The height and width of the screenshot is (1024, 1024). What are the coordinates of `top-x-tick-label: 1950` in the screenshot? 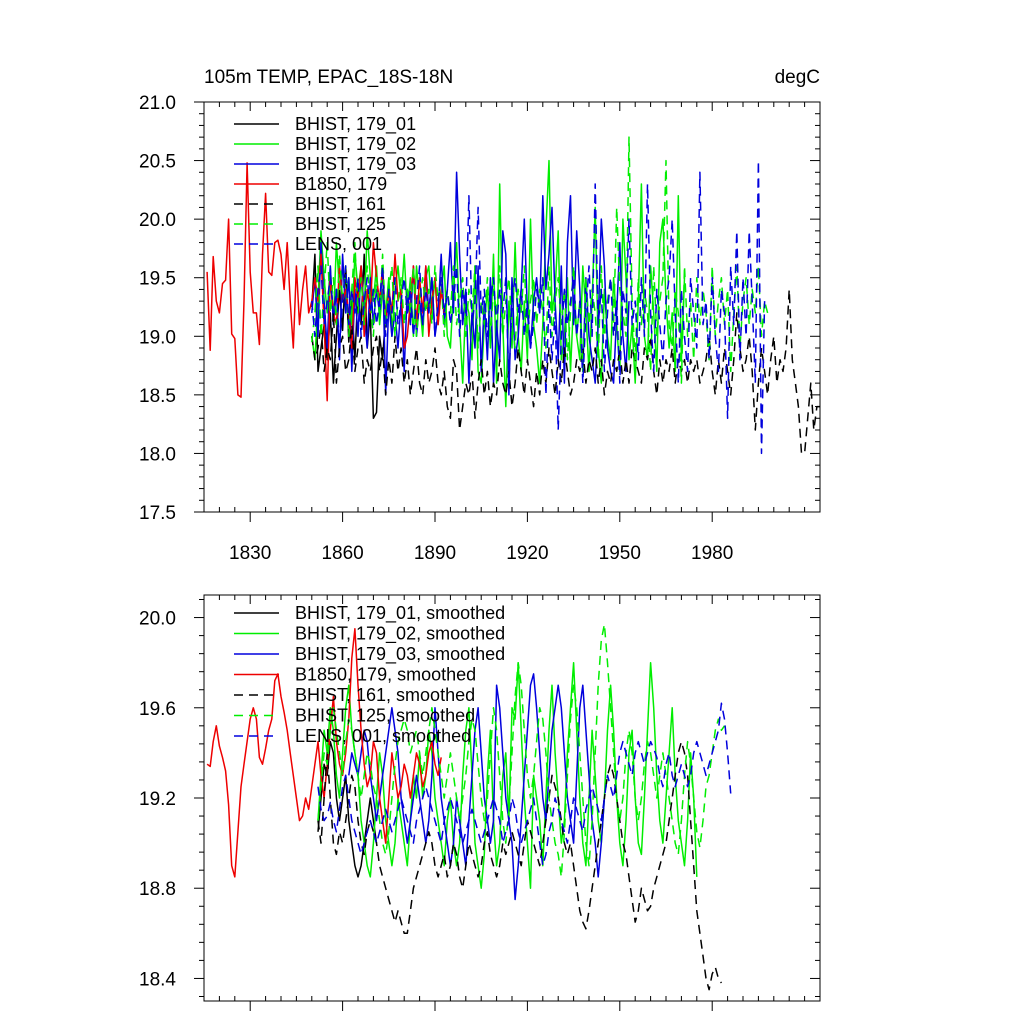 It's located at (620, 553).